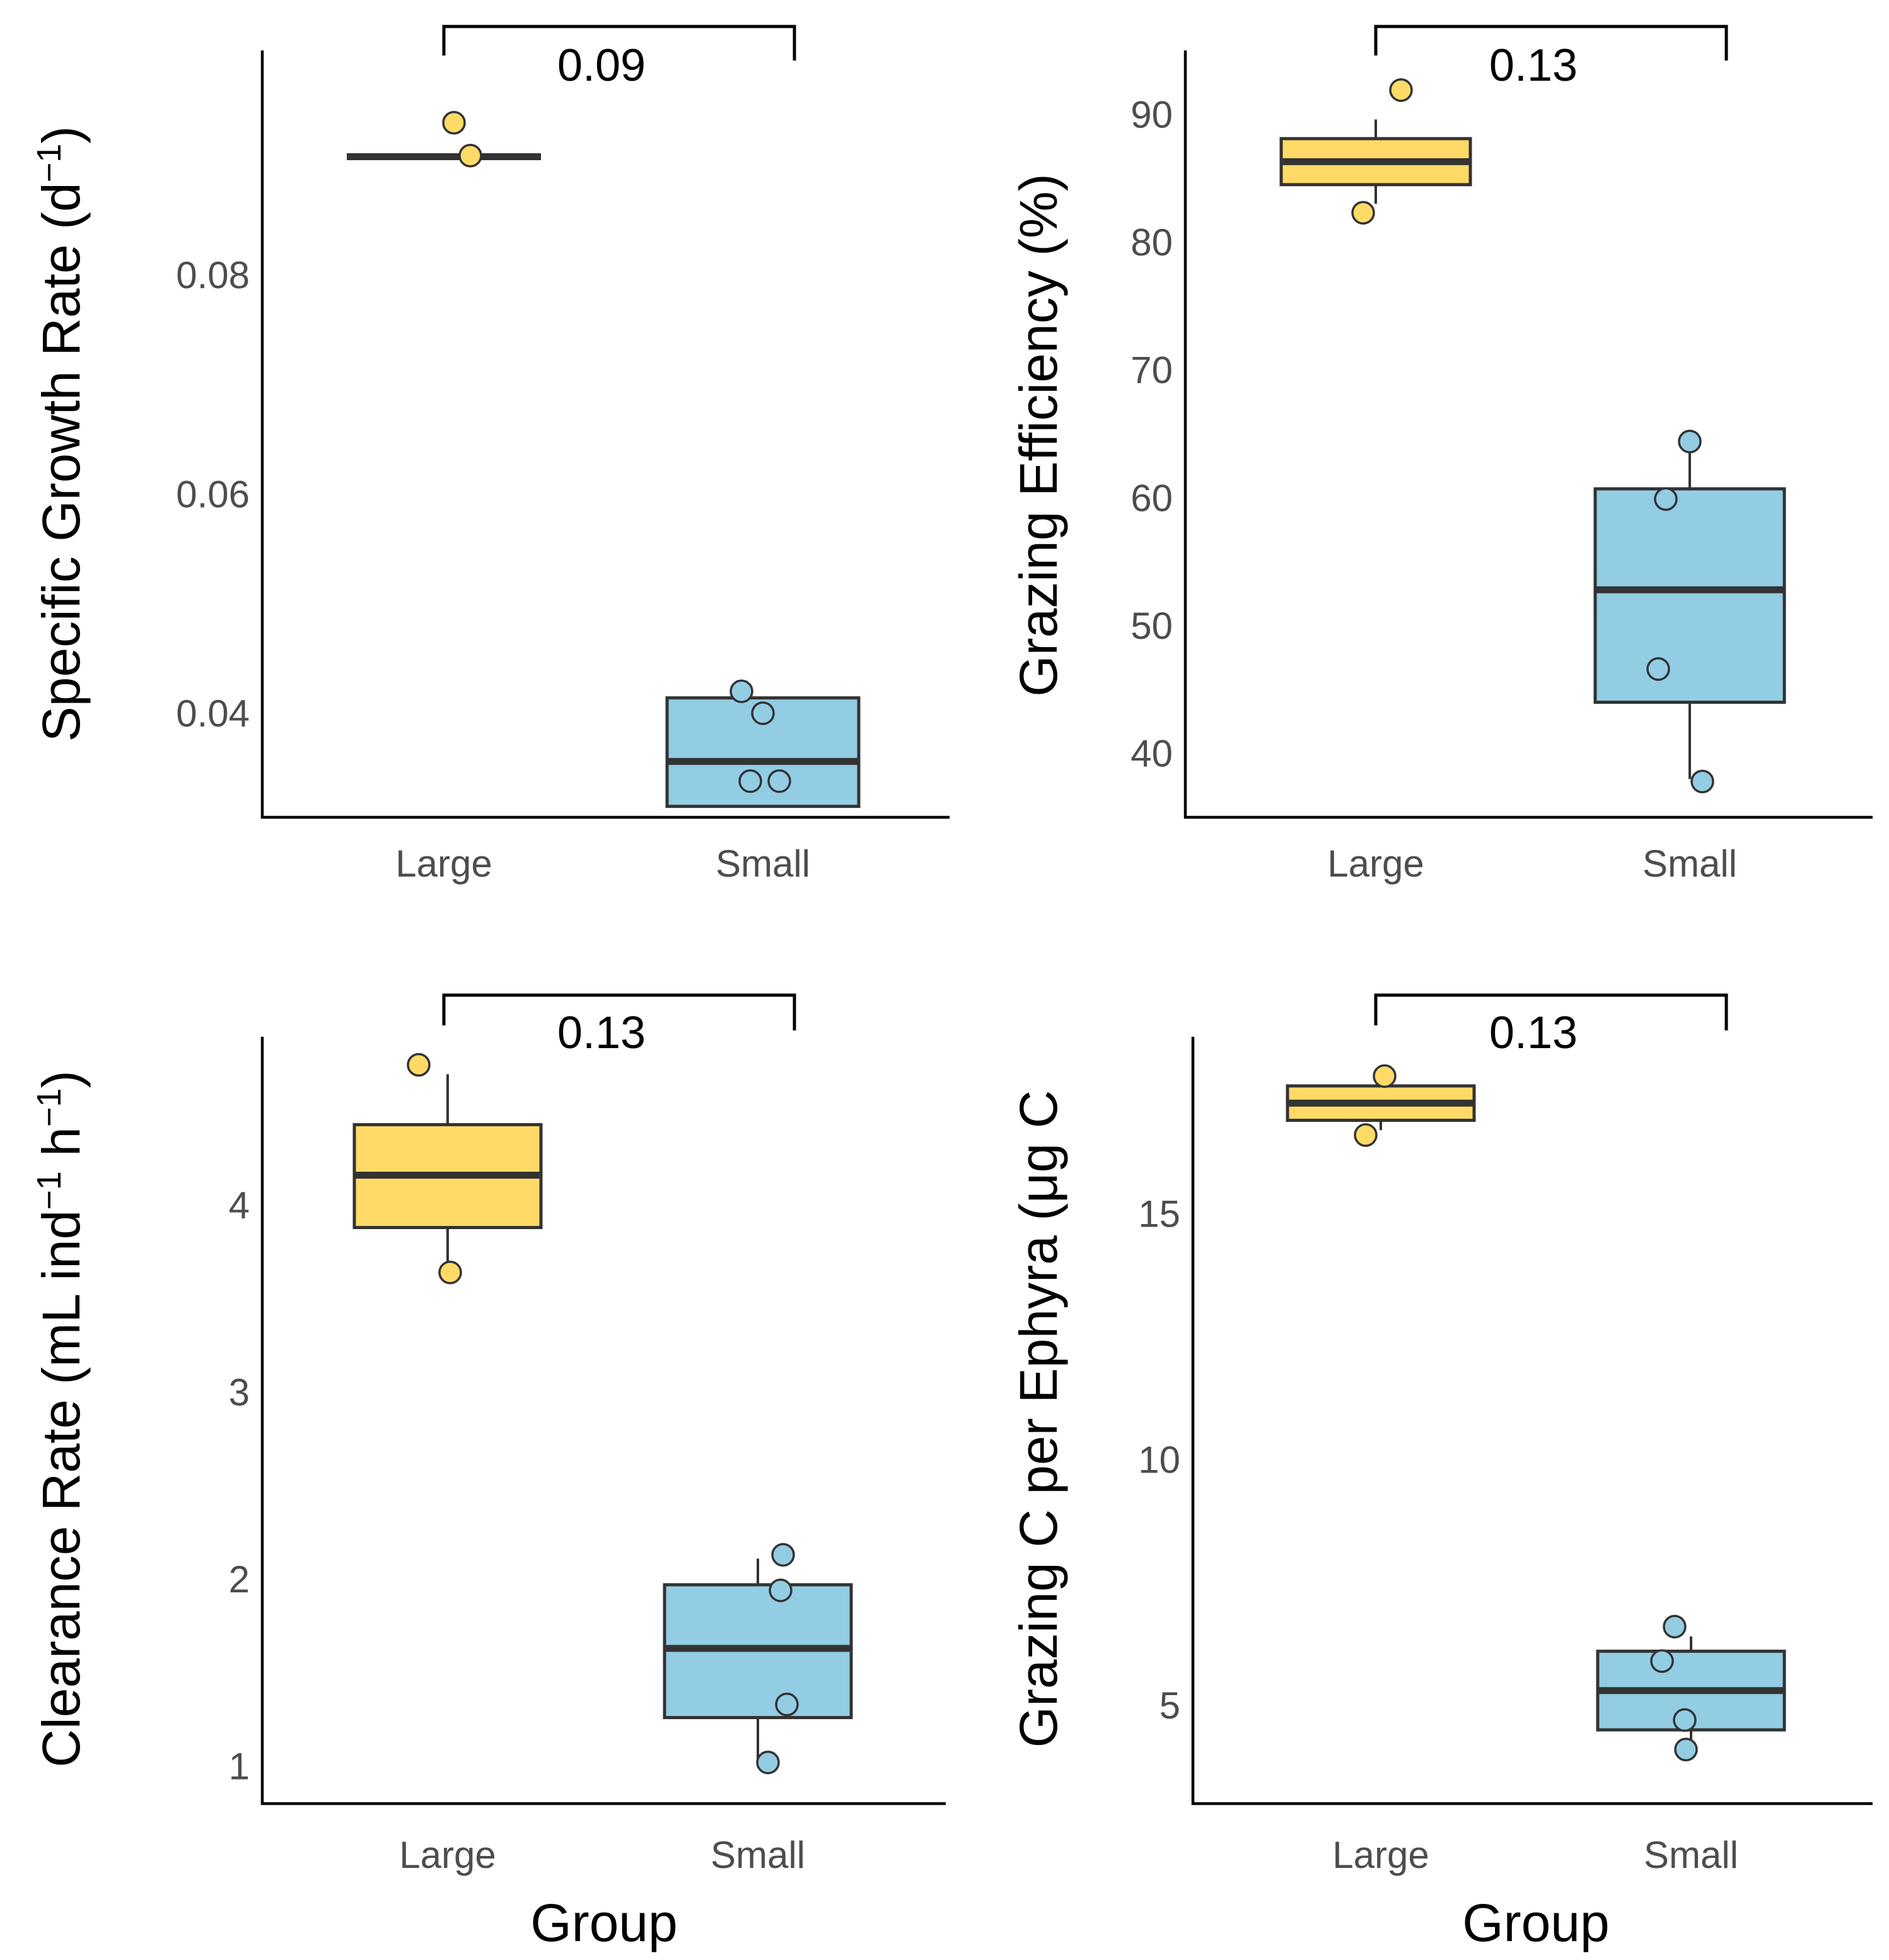  I want to click on y-tick-label: 90, so click(1151, 114).